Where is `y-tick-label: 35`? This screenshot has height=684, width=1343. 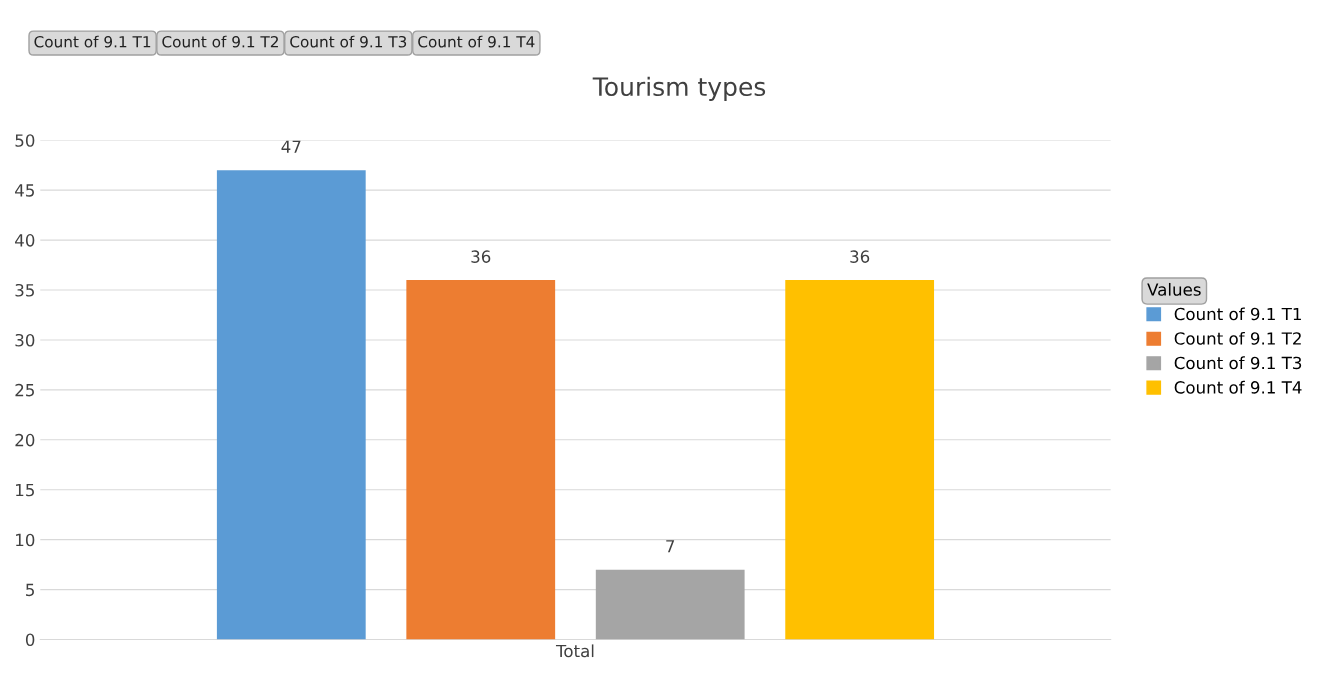 y-tick-label: 35 is located at coordinates (24, 290).